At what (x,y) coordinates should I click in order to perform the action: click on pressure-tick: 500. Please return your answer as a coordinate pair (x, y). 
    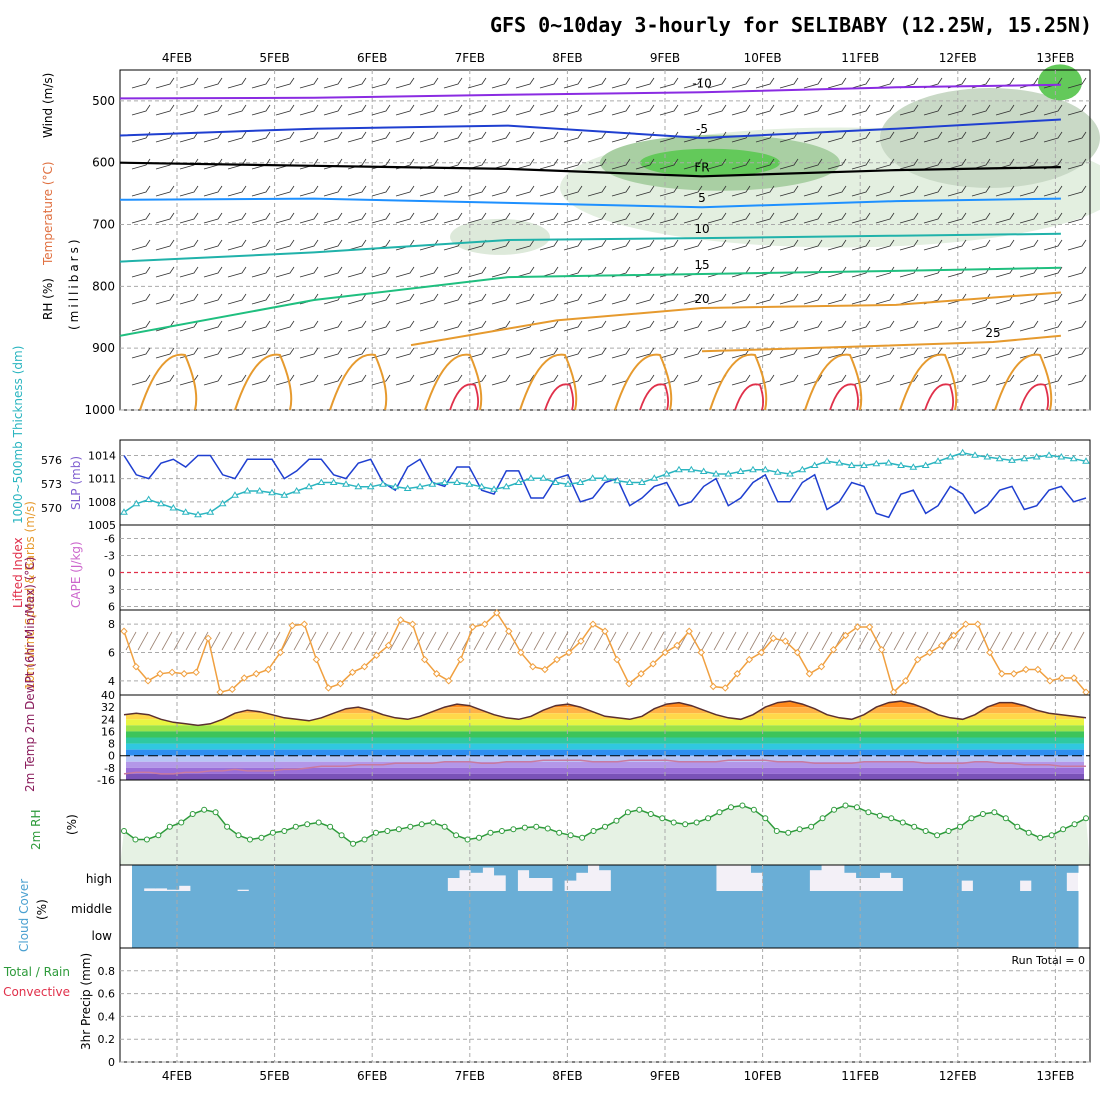
    Looking at the image, I should click on (103, 101).